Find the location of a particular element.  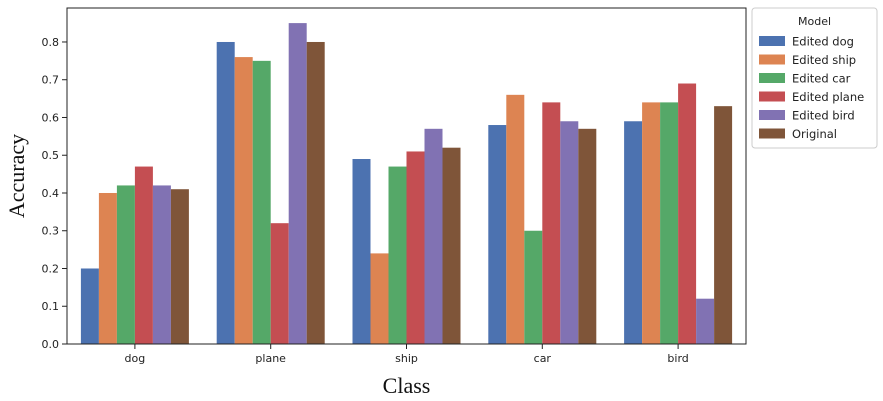

bar-edited-bird-plane is located at coordinates (297, 183).